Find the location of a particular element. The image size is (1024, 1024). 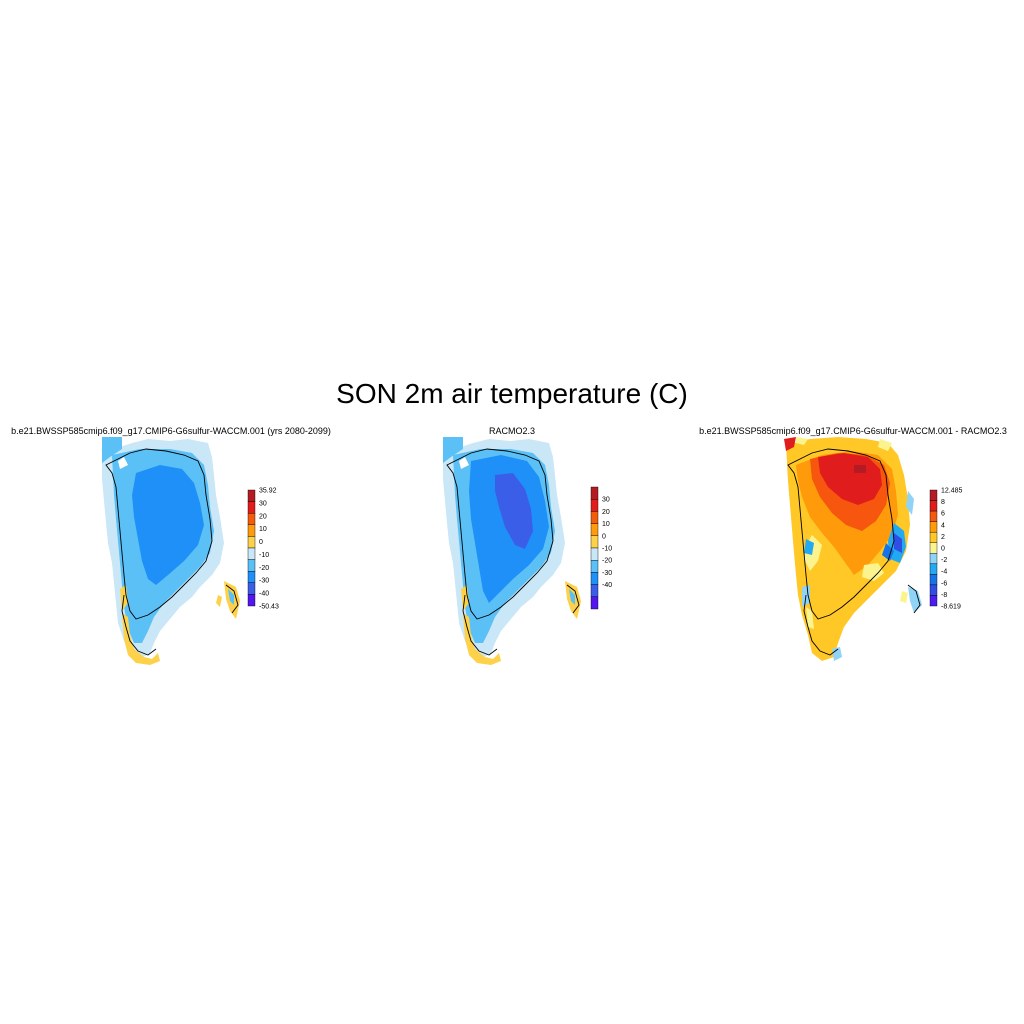

colorbar-label: -2 is located at coordinates (944, 560).